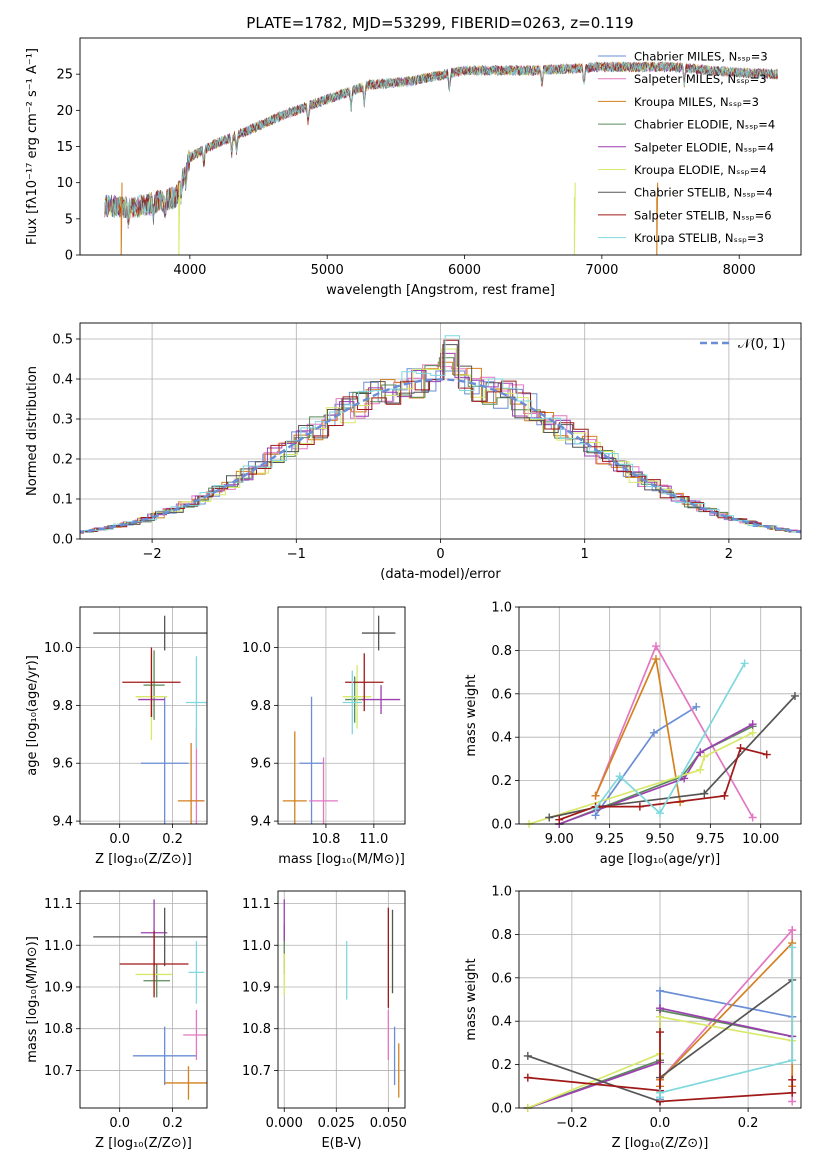  I want to click on x-axis-label: wavelength [Angstrom, rest frame], so click(440, 290).